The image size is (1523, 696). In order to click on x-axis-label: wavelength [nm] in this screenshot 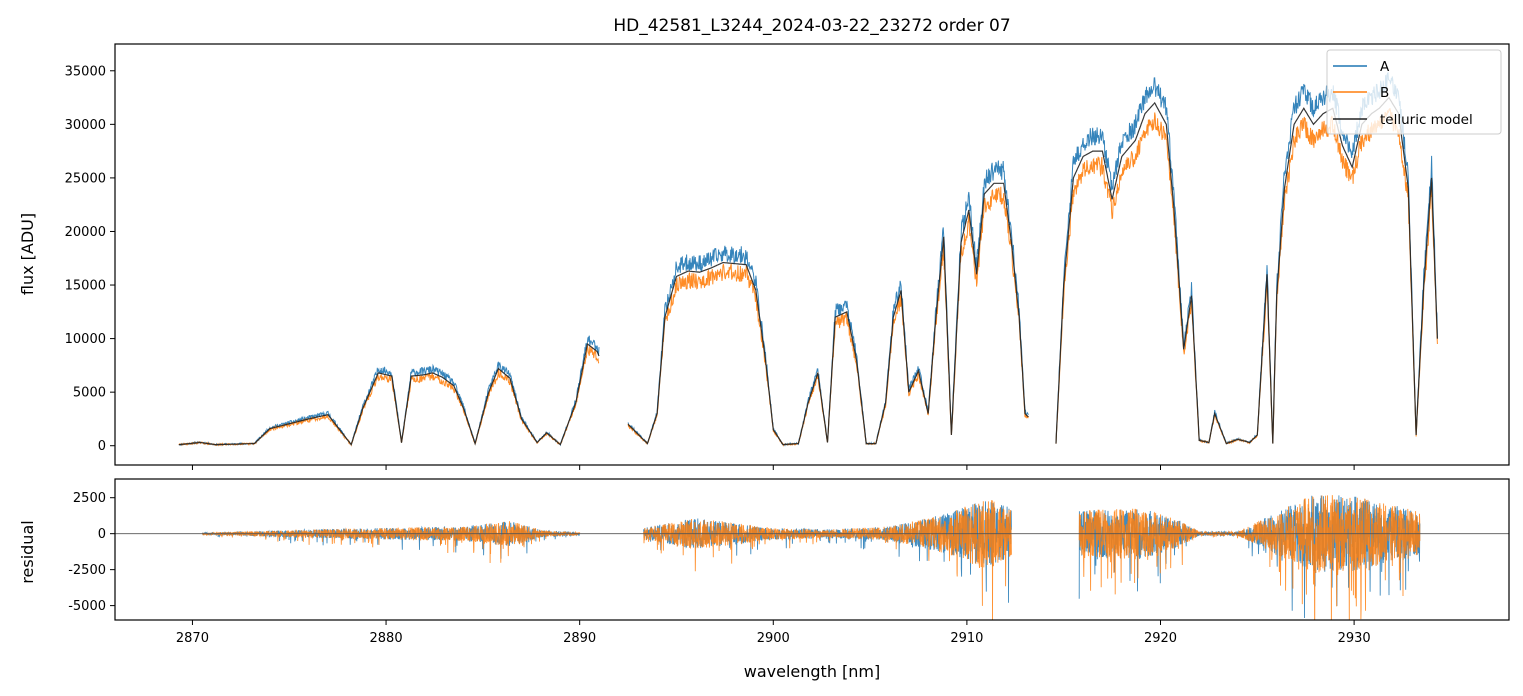, I will do `click(812, 671)`.